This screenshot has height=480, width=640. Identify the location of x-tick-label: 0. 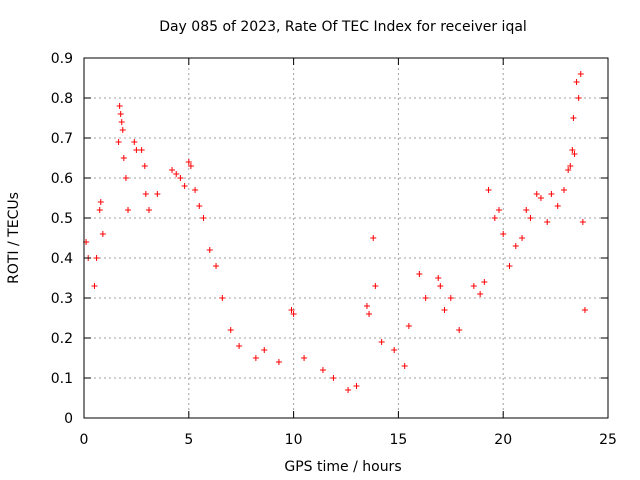
(84, 440).